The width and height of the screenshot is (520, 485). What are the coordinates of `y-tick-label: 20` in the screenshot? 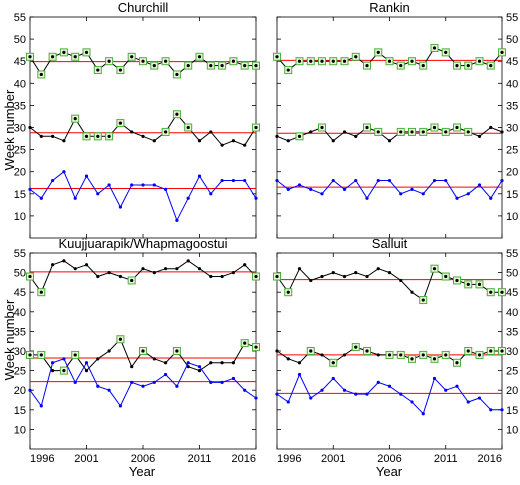 It's located at (512, 391).